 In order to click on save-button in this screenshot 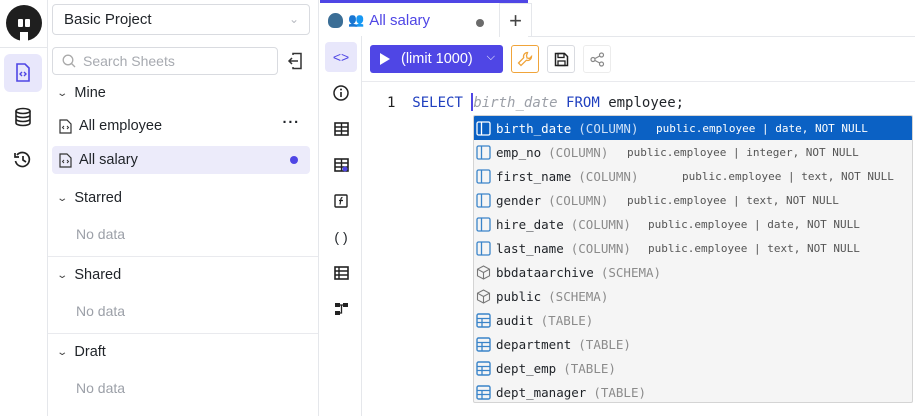, I will do `click(561, 59)`.